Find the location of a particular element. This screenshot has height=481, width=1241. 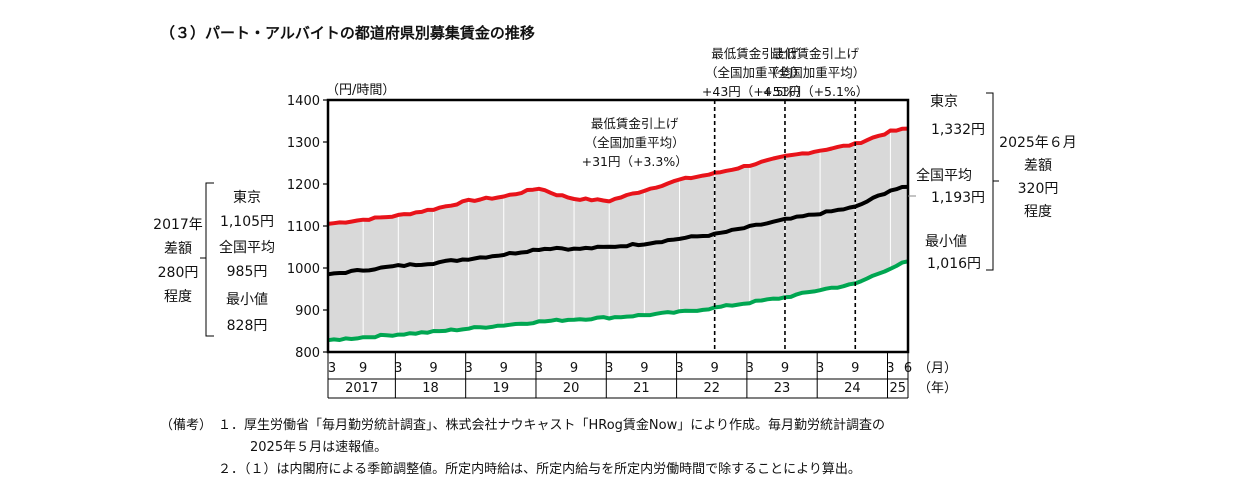

y-tick-label: 900 is located at coordinates (307, 311).